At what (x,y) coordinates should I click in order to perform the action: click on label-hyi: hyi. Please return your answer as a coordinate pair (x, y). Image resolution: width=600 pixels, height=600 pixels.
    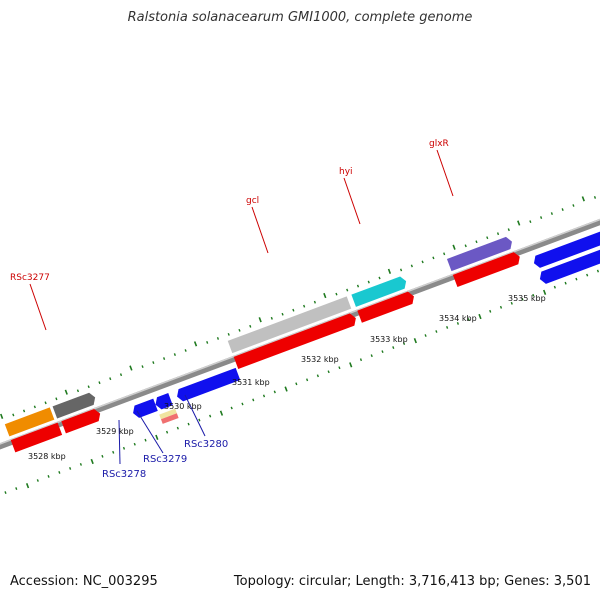
    Looking at the image, I should click on (346, 172).